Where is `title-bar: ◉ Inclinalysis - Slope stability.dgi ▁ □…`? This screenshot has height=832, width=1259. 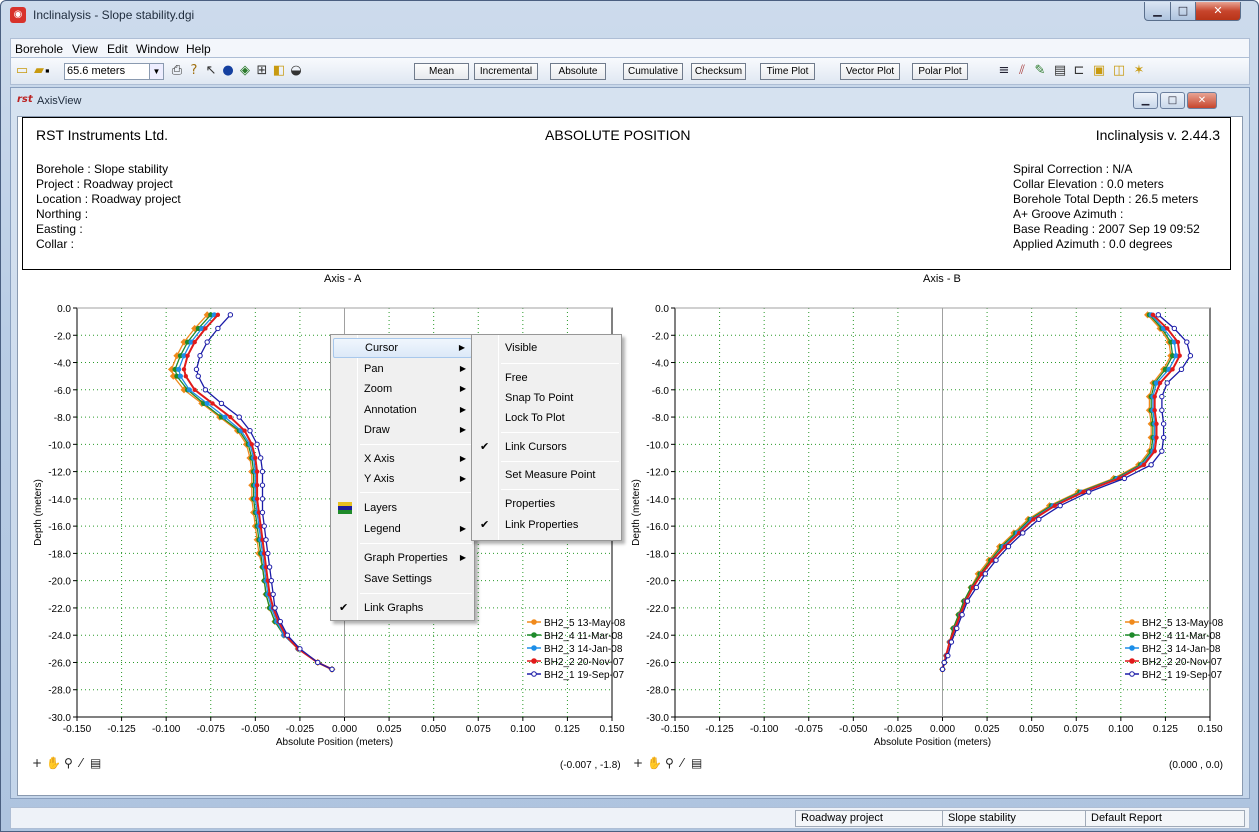
title-bar: ◉ Inclinalysis - Slope stability.dgi ▁ □… is located at coordinates (629, 15).